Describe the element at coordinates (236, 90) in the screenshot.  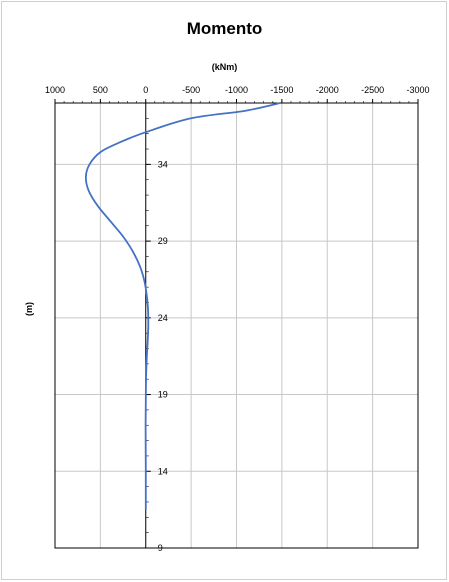
I see `x-tick-label: -1000` at that location.